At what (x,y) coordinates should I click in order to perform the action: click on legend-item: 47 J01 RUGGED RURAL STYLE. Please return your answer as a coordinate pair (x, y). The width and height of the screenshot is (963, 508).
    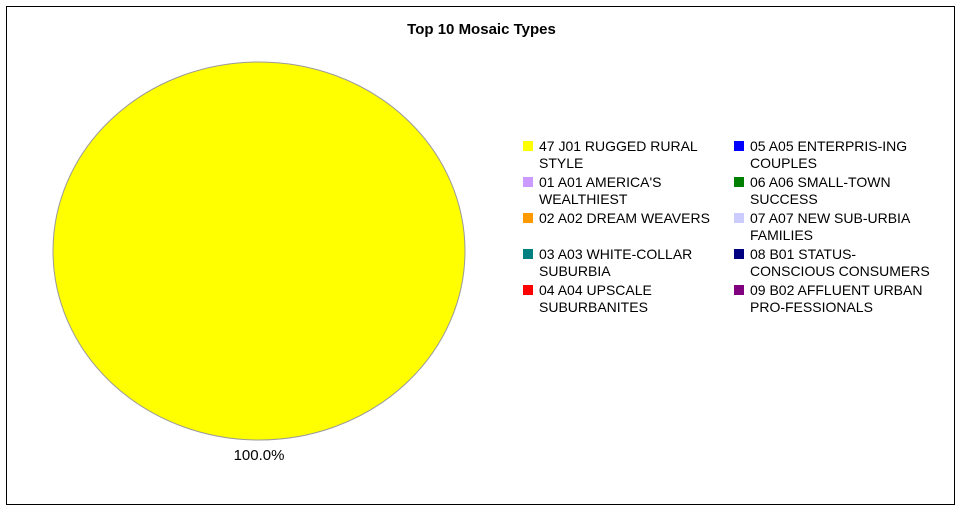
    Looking at the image, I should click on (627, 155).